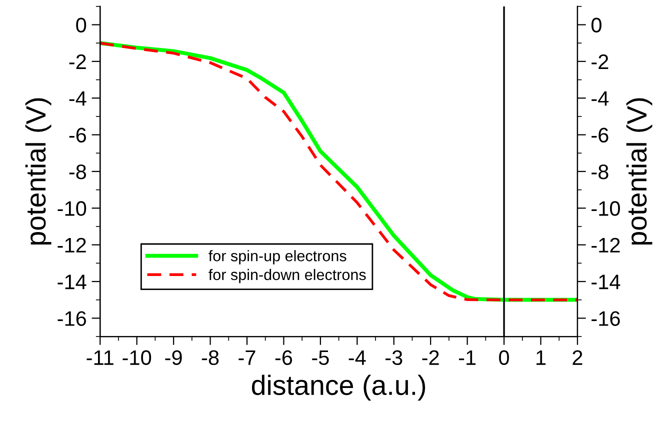  I want to click on y-tick-label: -12, so click(72, 245).